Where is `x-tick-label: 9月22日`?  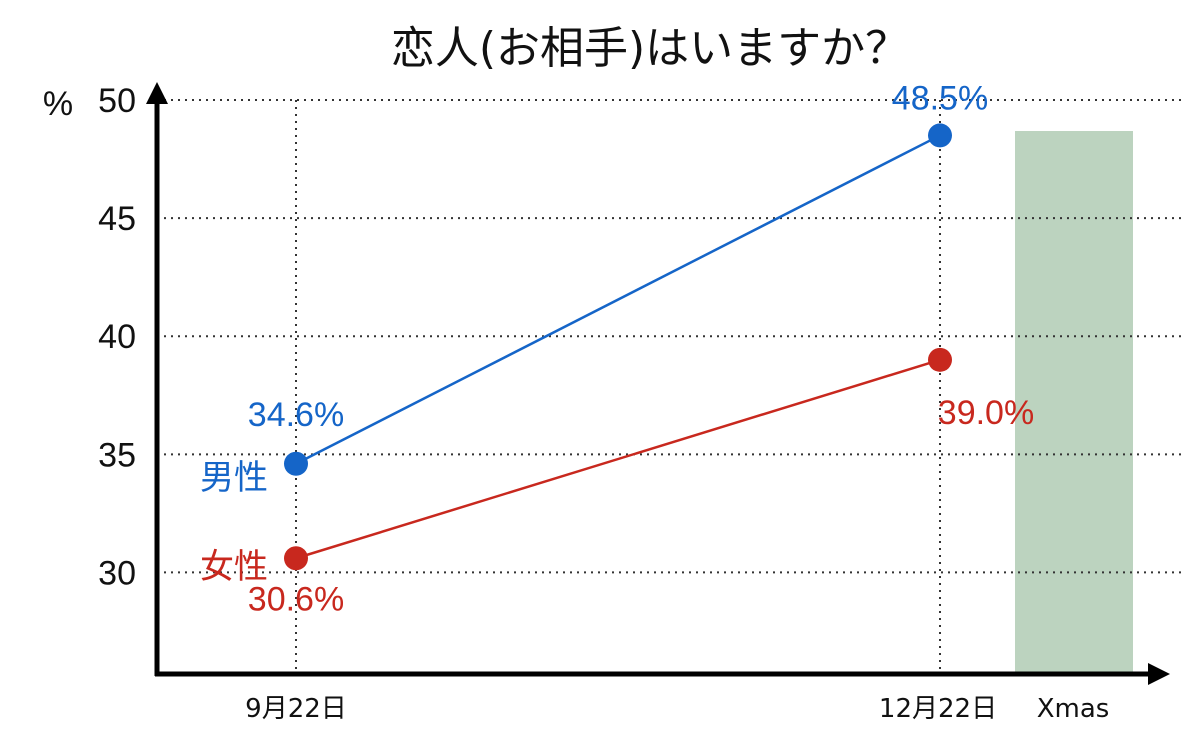
x-tick-label: 9月22日 is located at coordinates (296, 709).